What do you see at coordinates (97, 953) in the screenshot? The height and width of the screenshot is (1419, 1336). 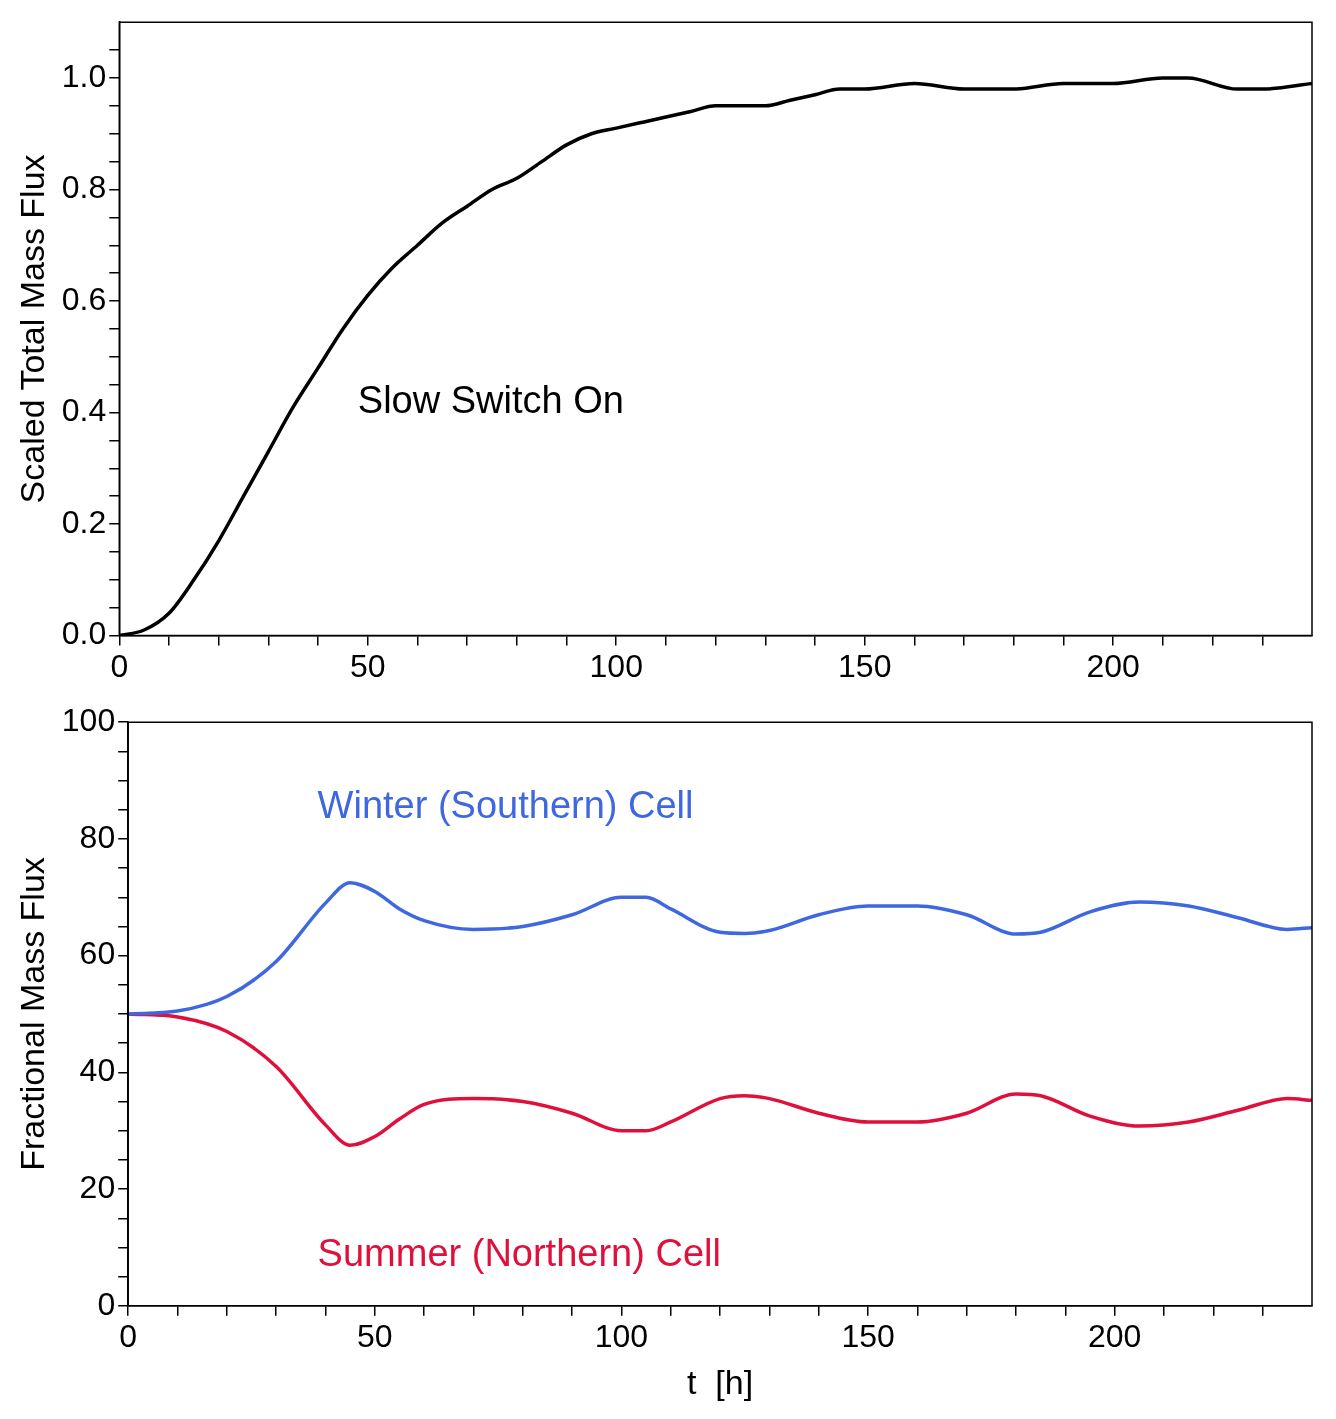 I see `y-tick-label: 60` at bounding box center [97, 953].